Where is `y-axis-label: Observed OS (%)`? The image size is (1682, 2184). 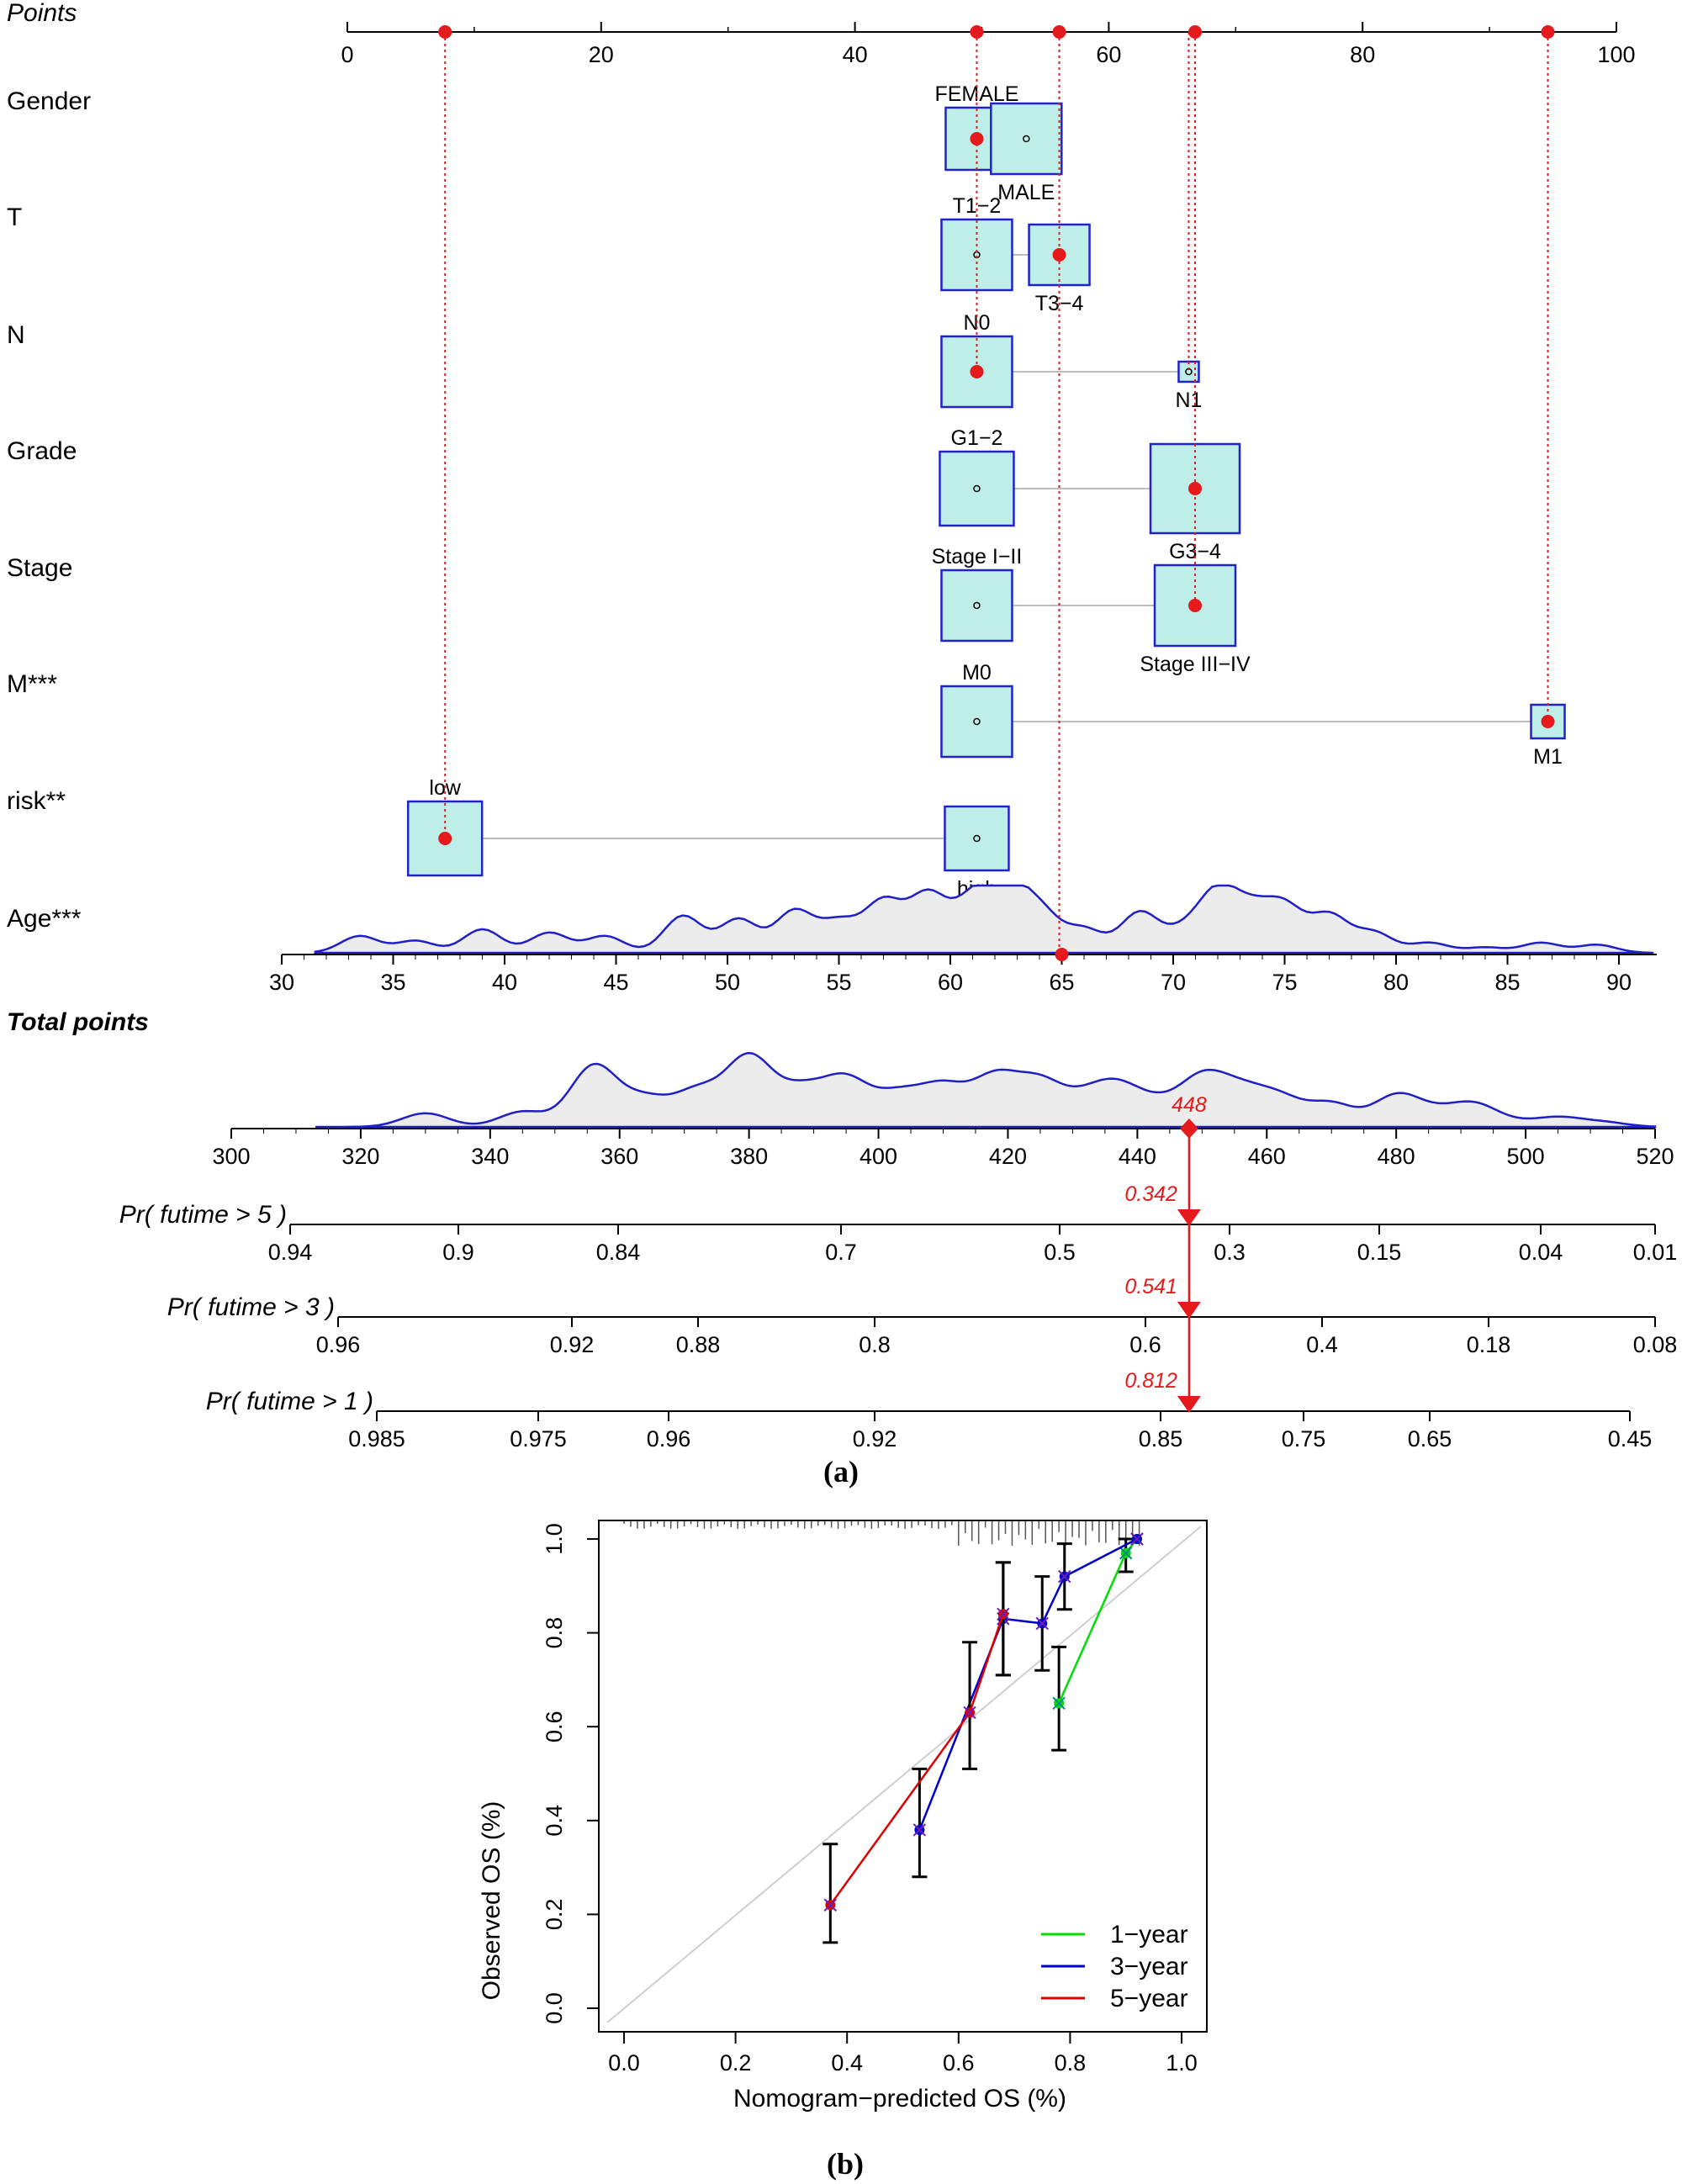
y-axis-label: Observed OS (%) is located at coordinates (491, 1901).